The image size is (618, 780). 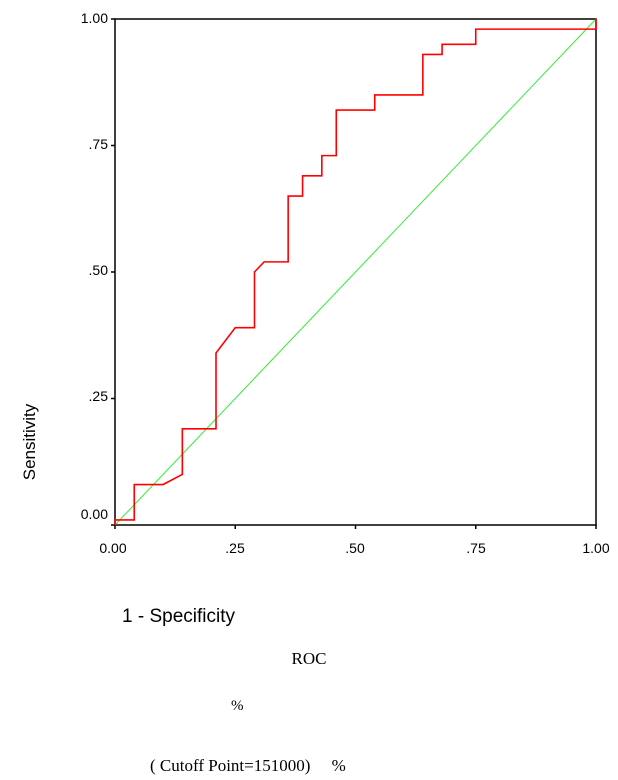 What do you see at coordinates (596, 548) in the screenshot?
I see `x-tick-label-1: 1.00` at bounding box center [596, 548].